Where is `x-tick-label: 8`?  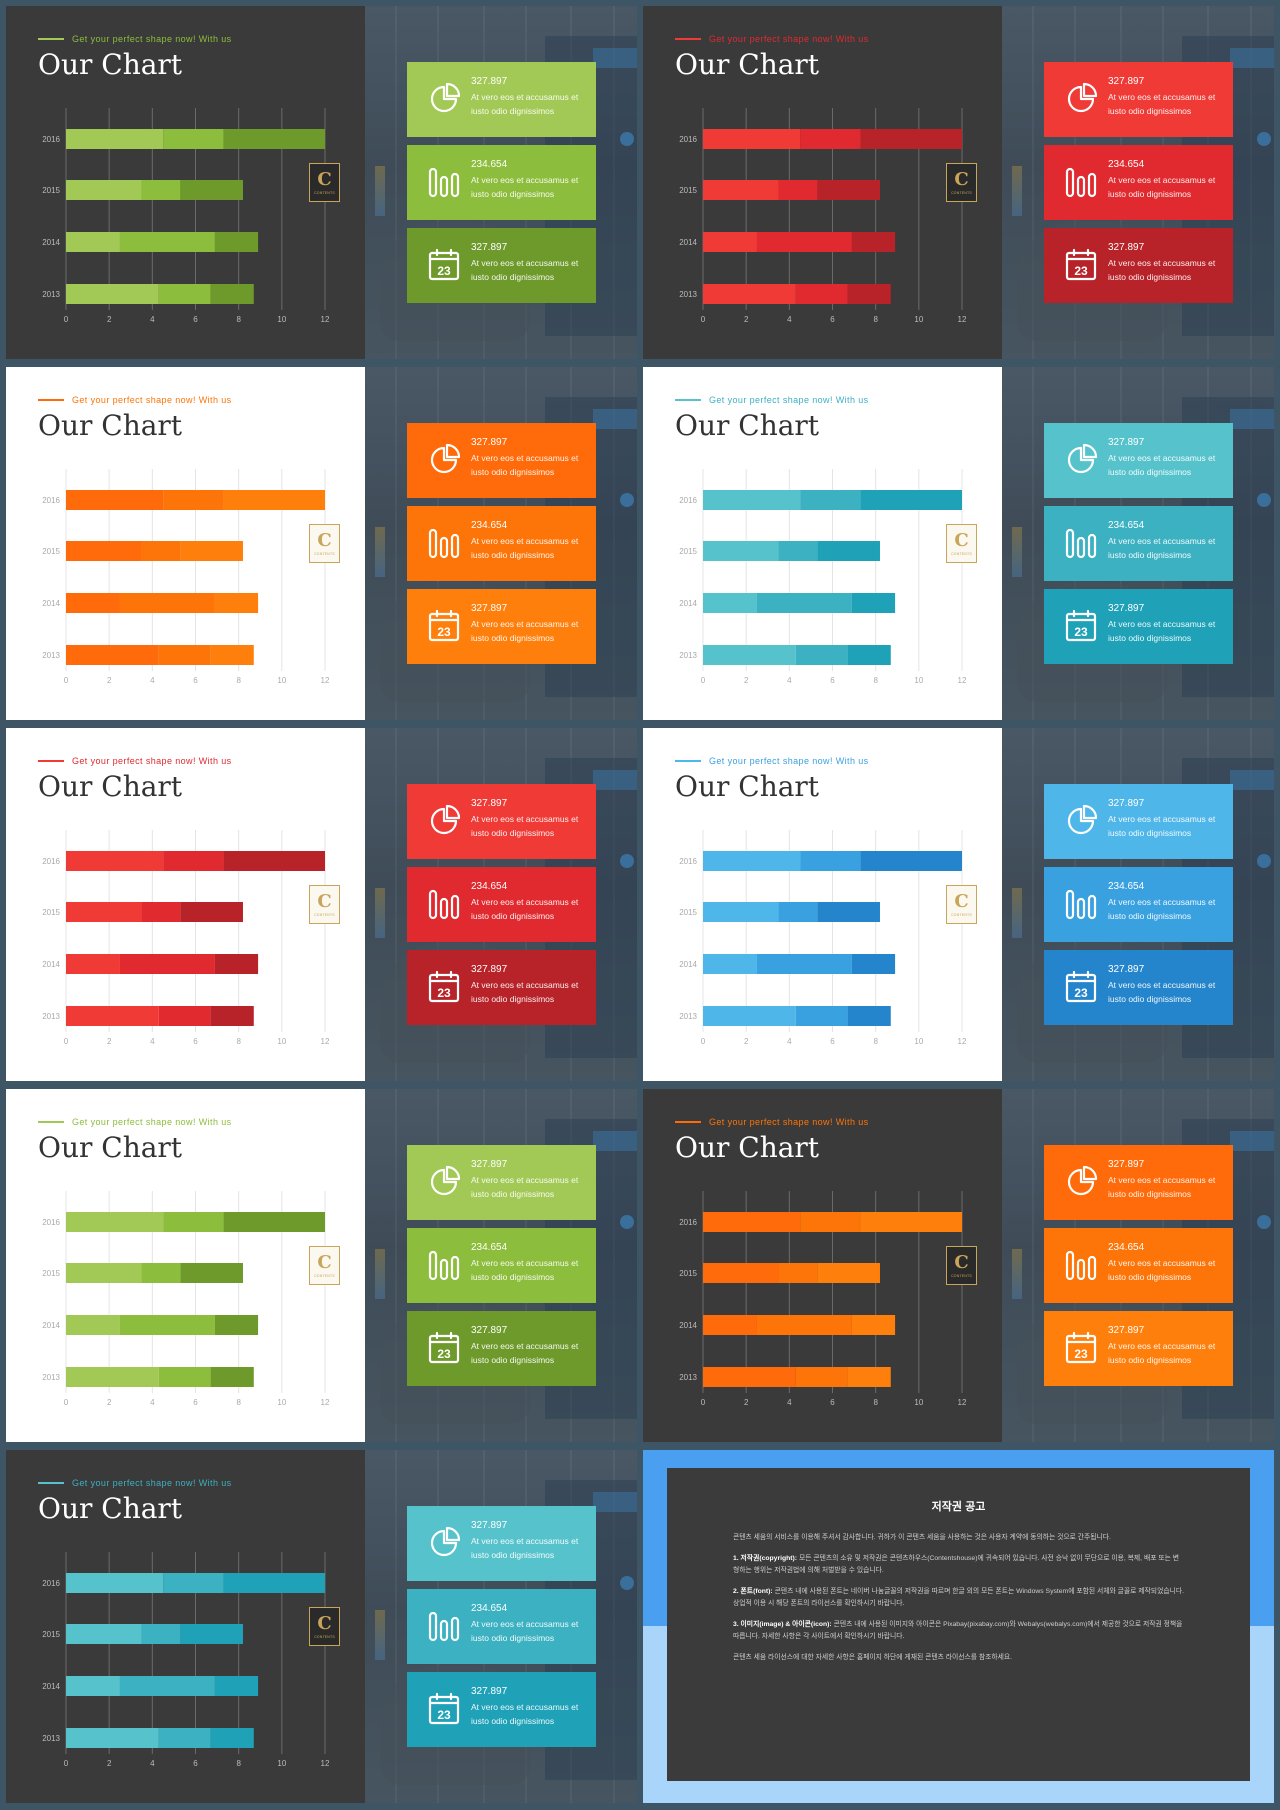 x-tick-label: 8 is located at coordinates (875, 1402).